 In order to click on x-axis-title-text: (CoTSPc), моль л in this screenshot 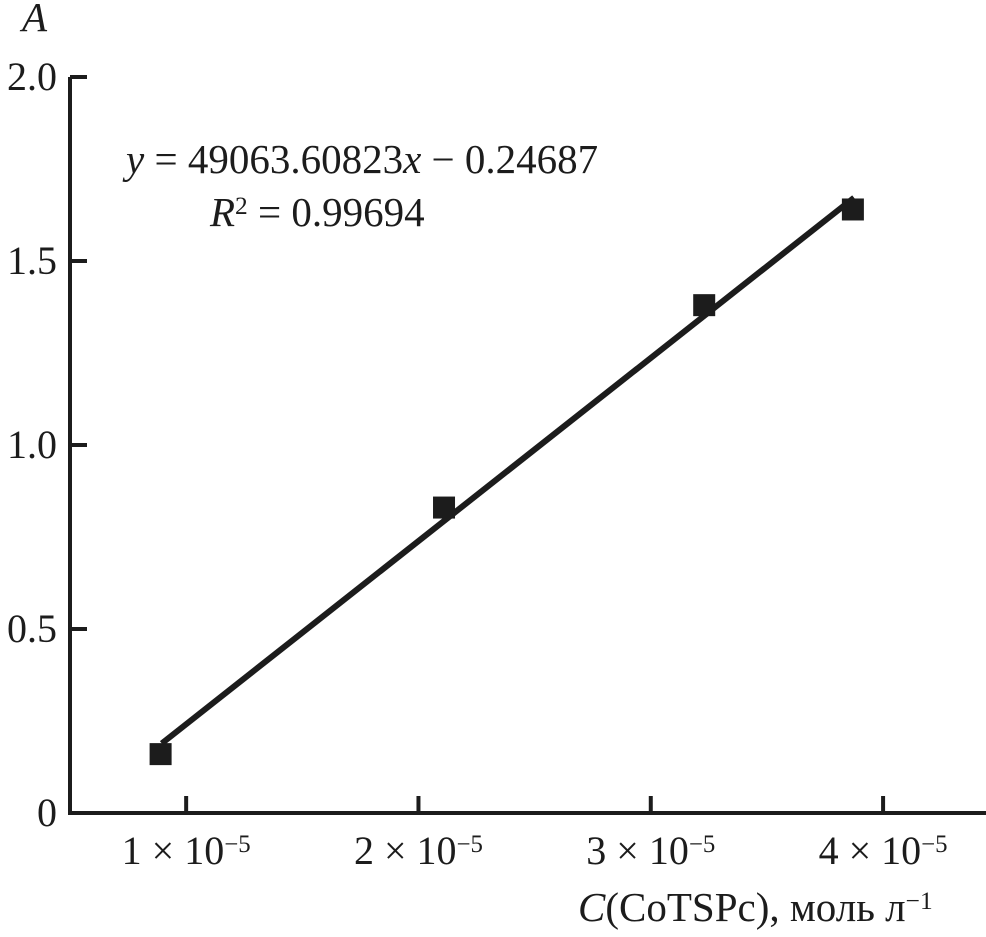, I will do `click(755, 907)`.